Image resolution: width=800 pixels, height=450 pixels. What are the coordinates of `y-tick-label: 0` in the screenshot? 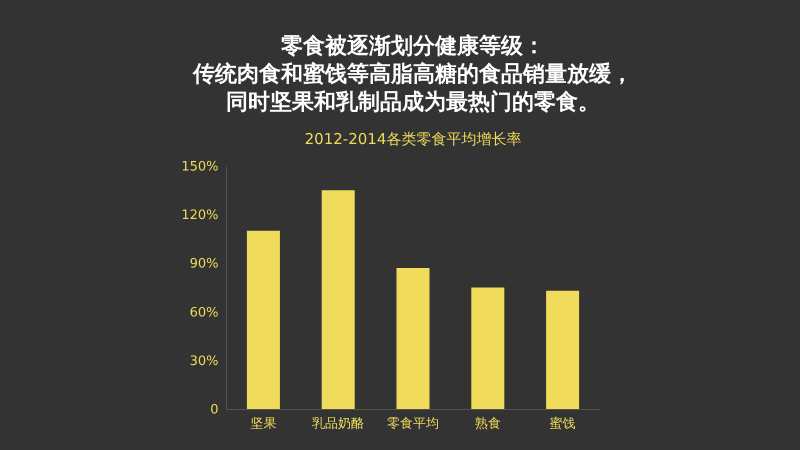 It's located at (214, 410).